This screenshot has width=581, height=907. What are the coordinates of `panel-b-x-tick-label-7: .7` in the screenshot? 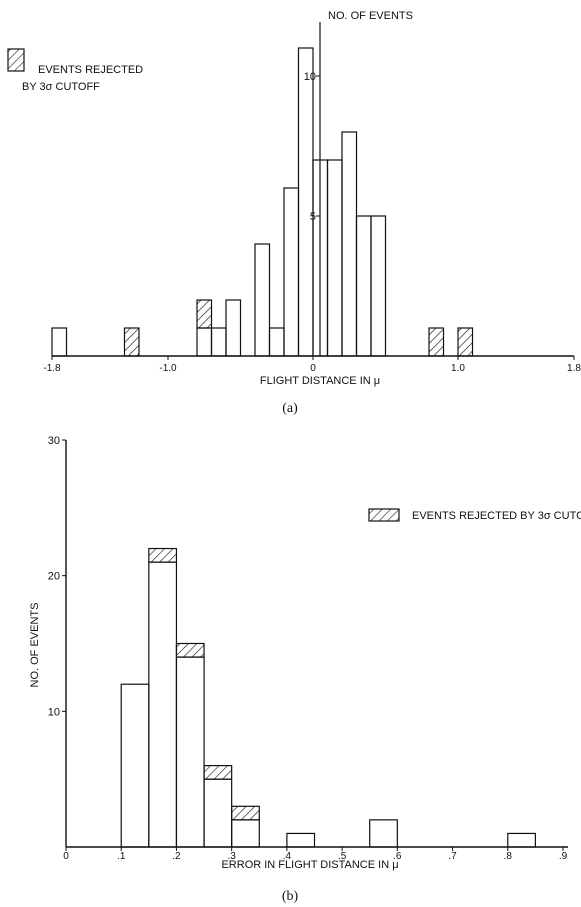 It's located at (452, 856).